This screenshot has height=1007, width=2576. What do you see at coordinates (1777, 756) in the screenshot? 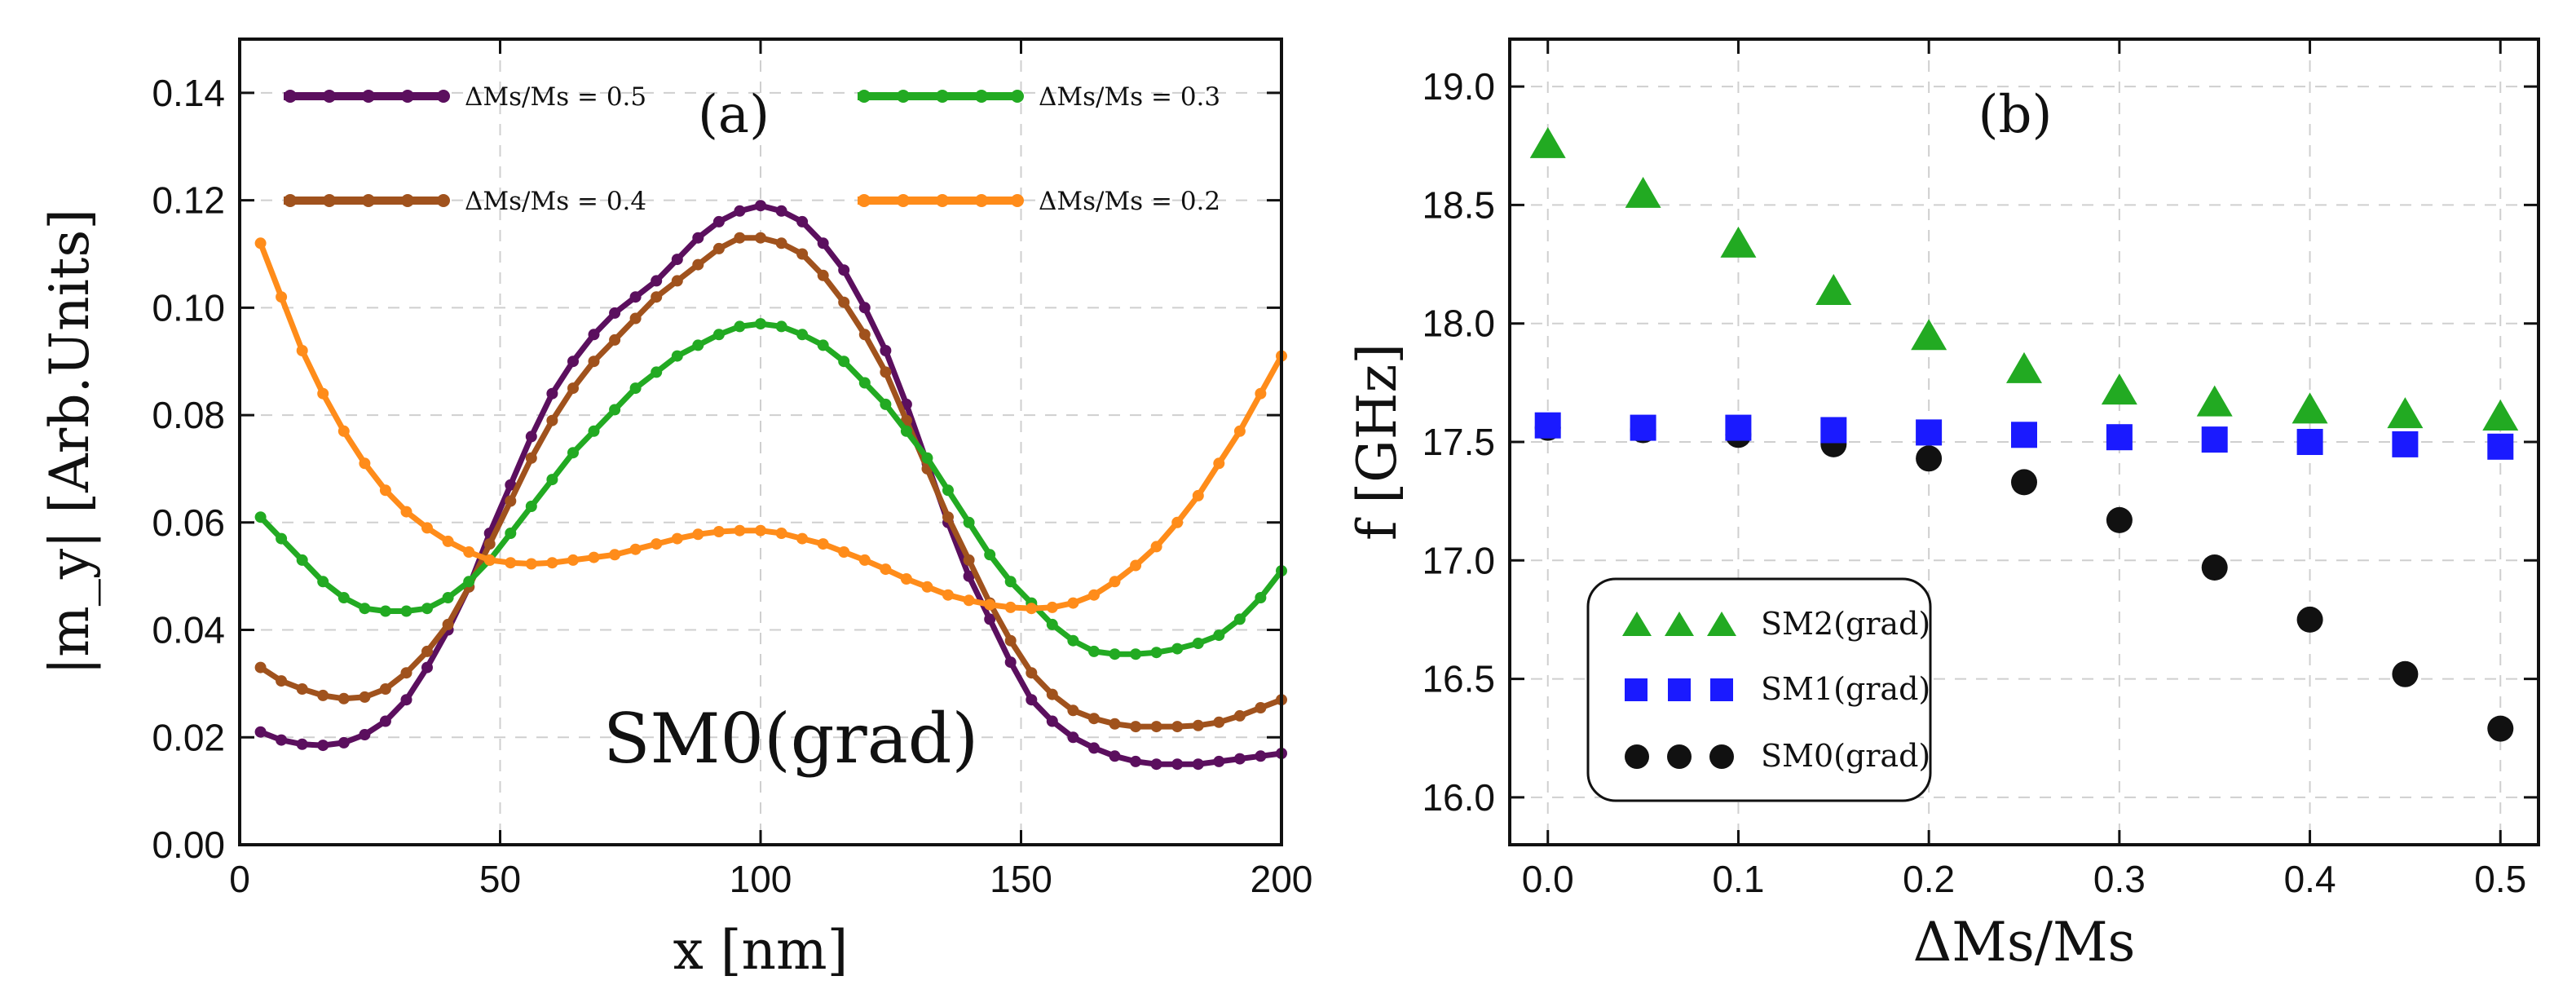
I see `legend-item: SM0(grad)` at bounding box center [1777, 756].